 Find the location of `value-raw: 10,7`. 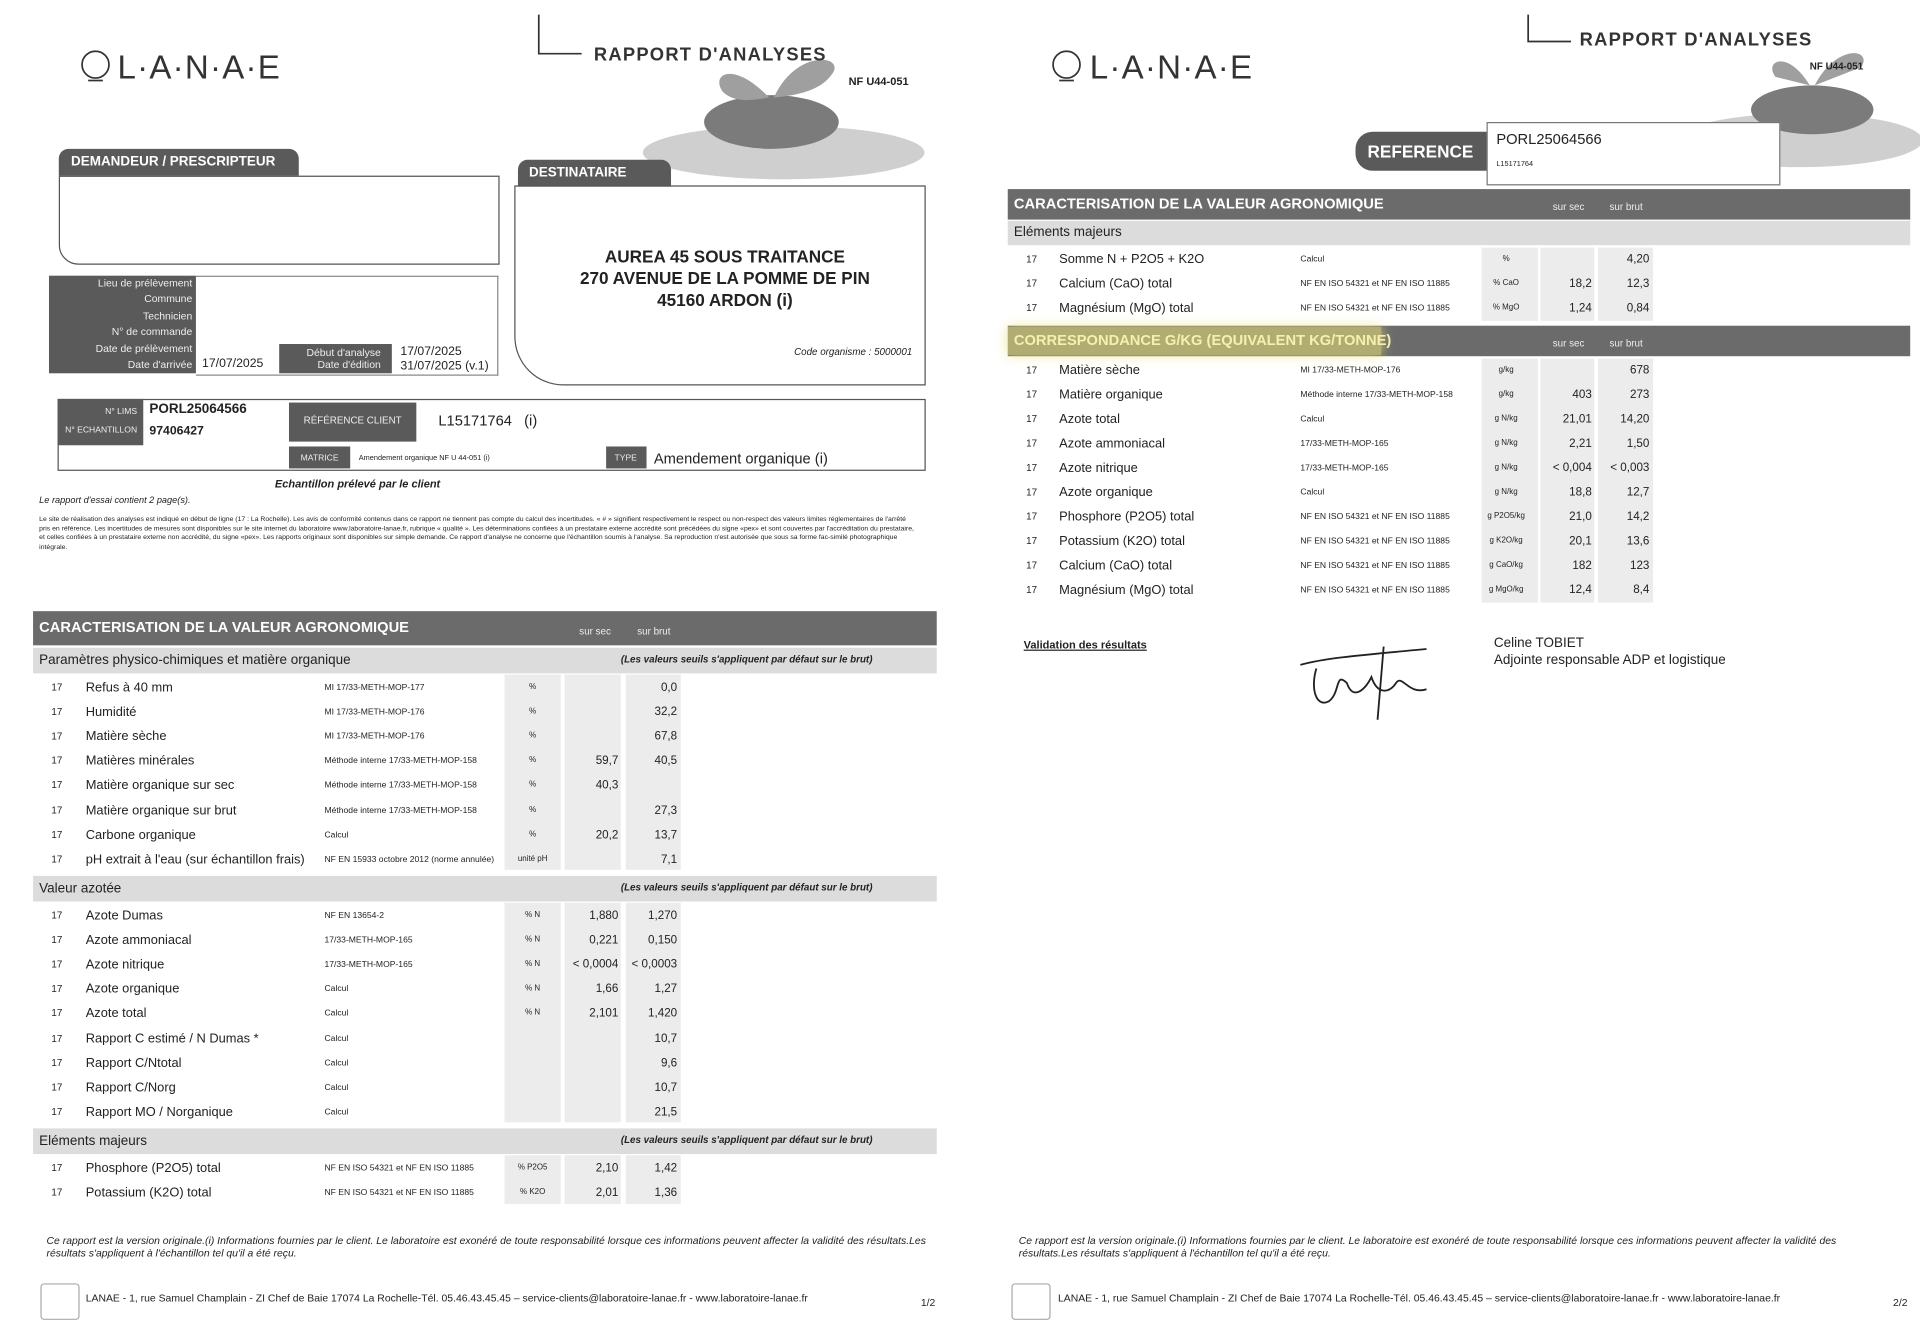

value-raw: 10,7 is located at coordinates (666, 1087).